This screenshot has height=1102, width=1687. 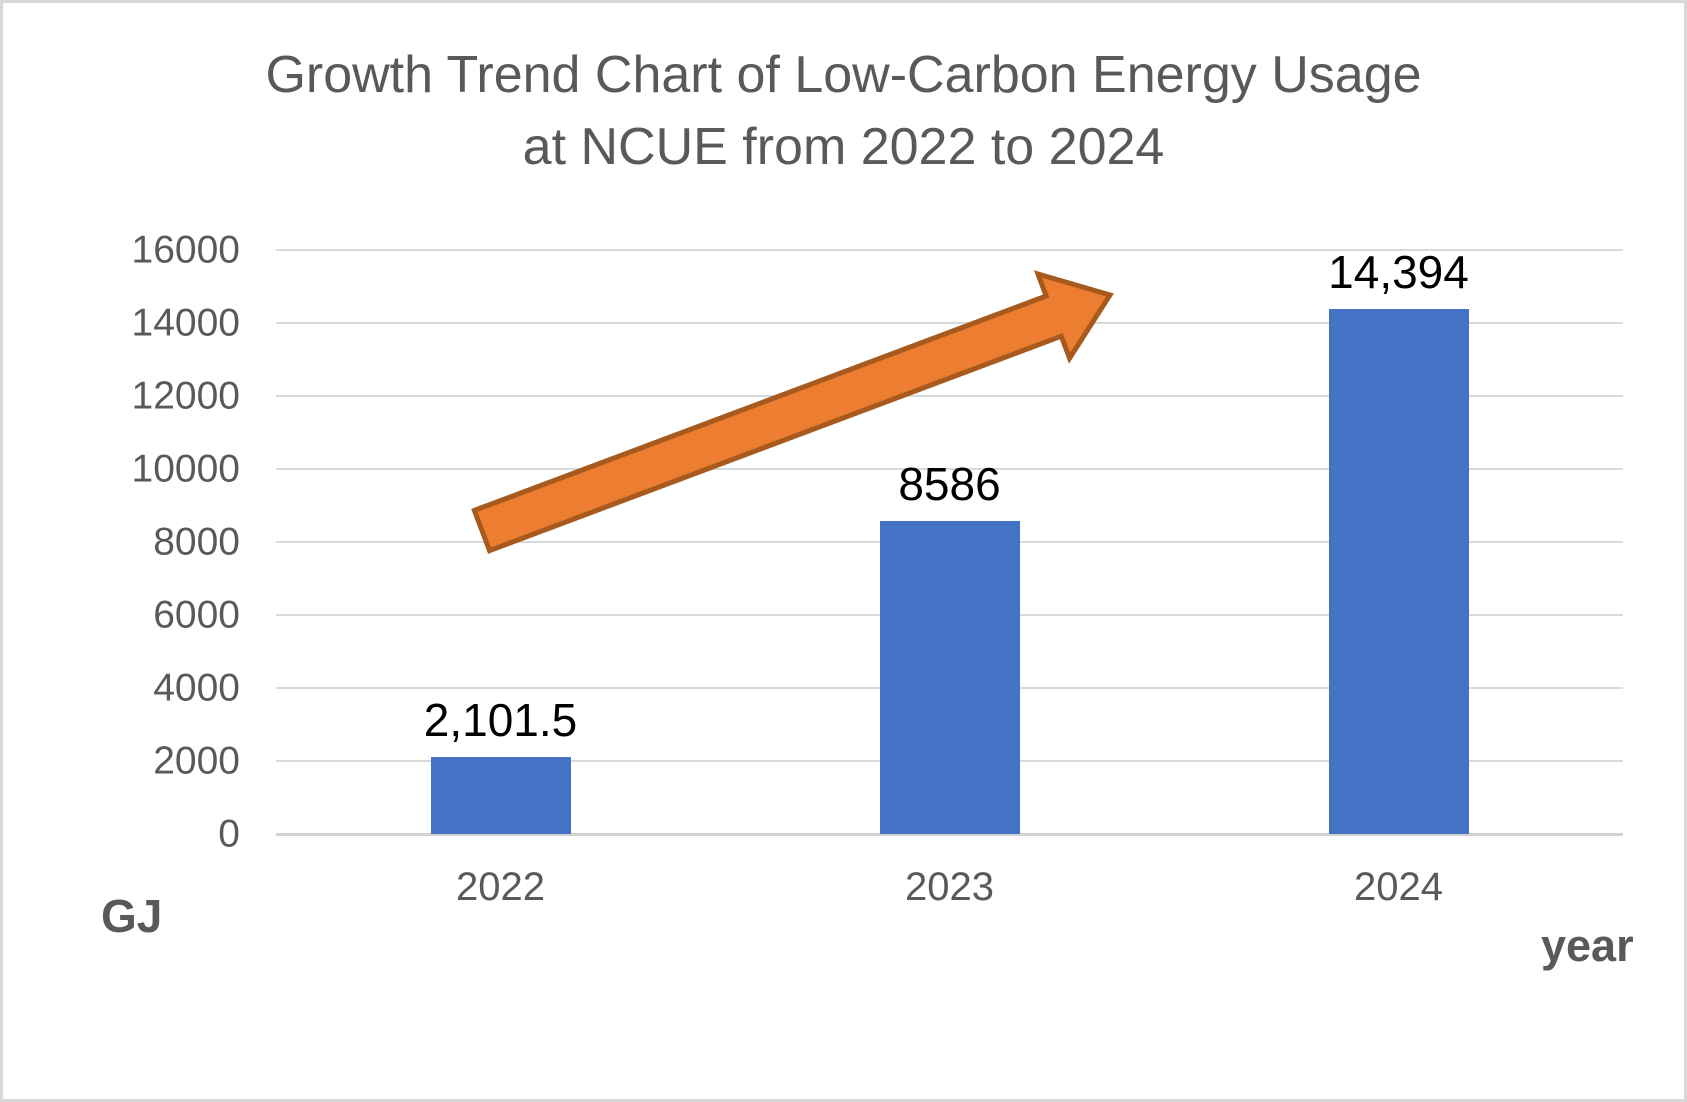 What do you see at coordinates (949, 250) in the screenshot?
I see `y-gridline` at bounding box center [949, 250].